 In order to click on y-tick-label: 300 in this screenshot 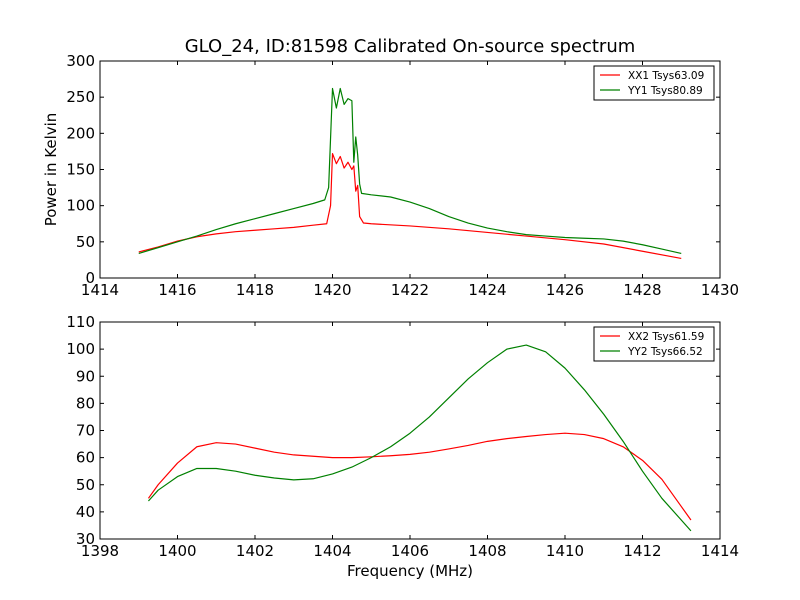, I will do `click(80, 61)`.